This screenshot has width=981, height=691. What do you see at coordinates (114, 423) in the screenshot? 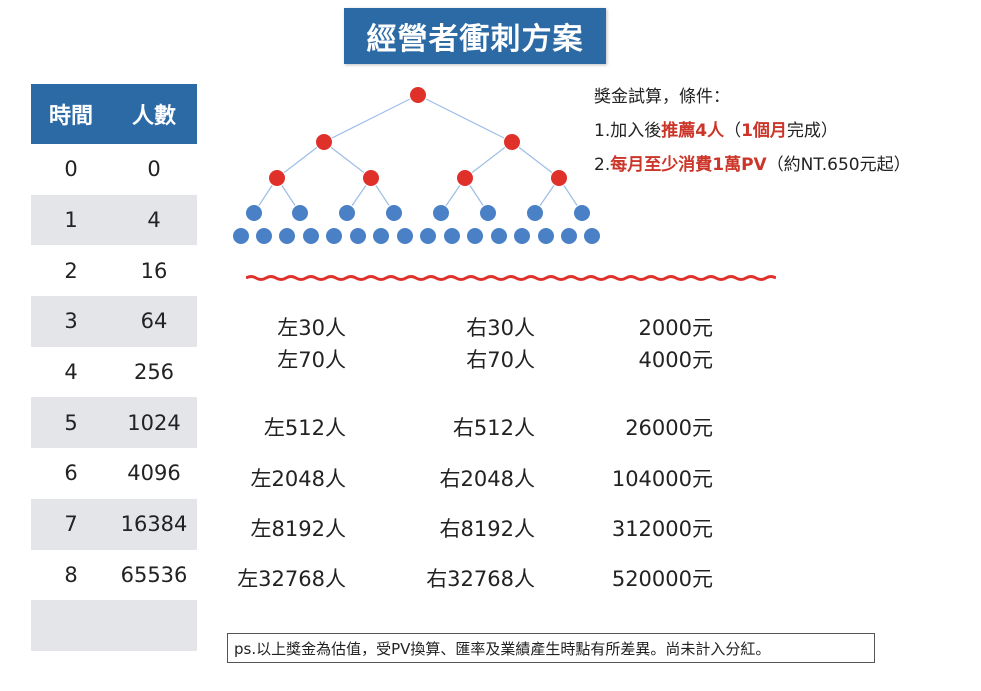
I see `table-row: 5 1024` at bounding box center [114, 423].